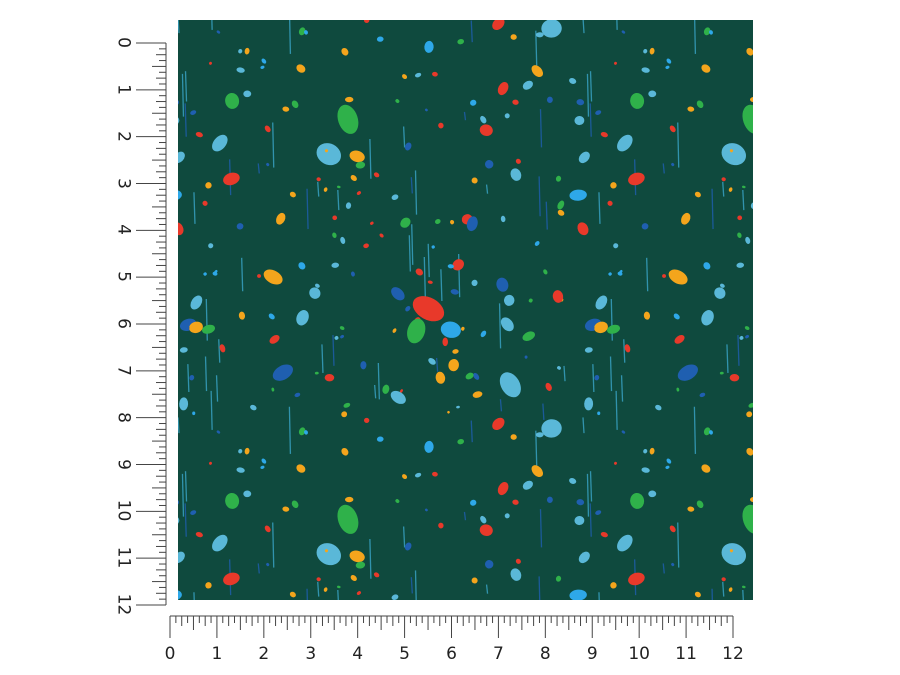  What do you see at coordinates (498, 654) in the screenshot?
I see `horizontal-ruler-label: 7` at bounding box center [498, 654].